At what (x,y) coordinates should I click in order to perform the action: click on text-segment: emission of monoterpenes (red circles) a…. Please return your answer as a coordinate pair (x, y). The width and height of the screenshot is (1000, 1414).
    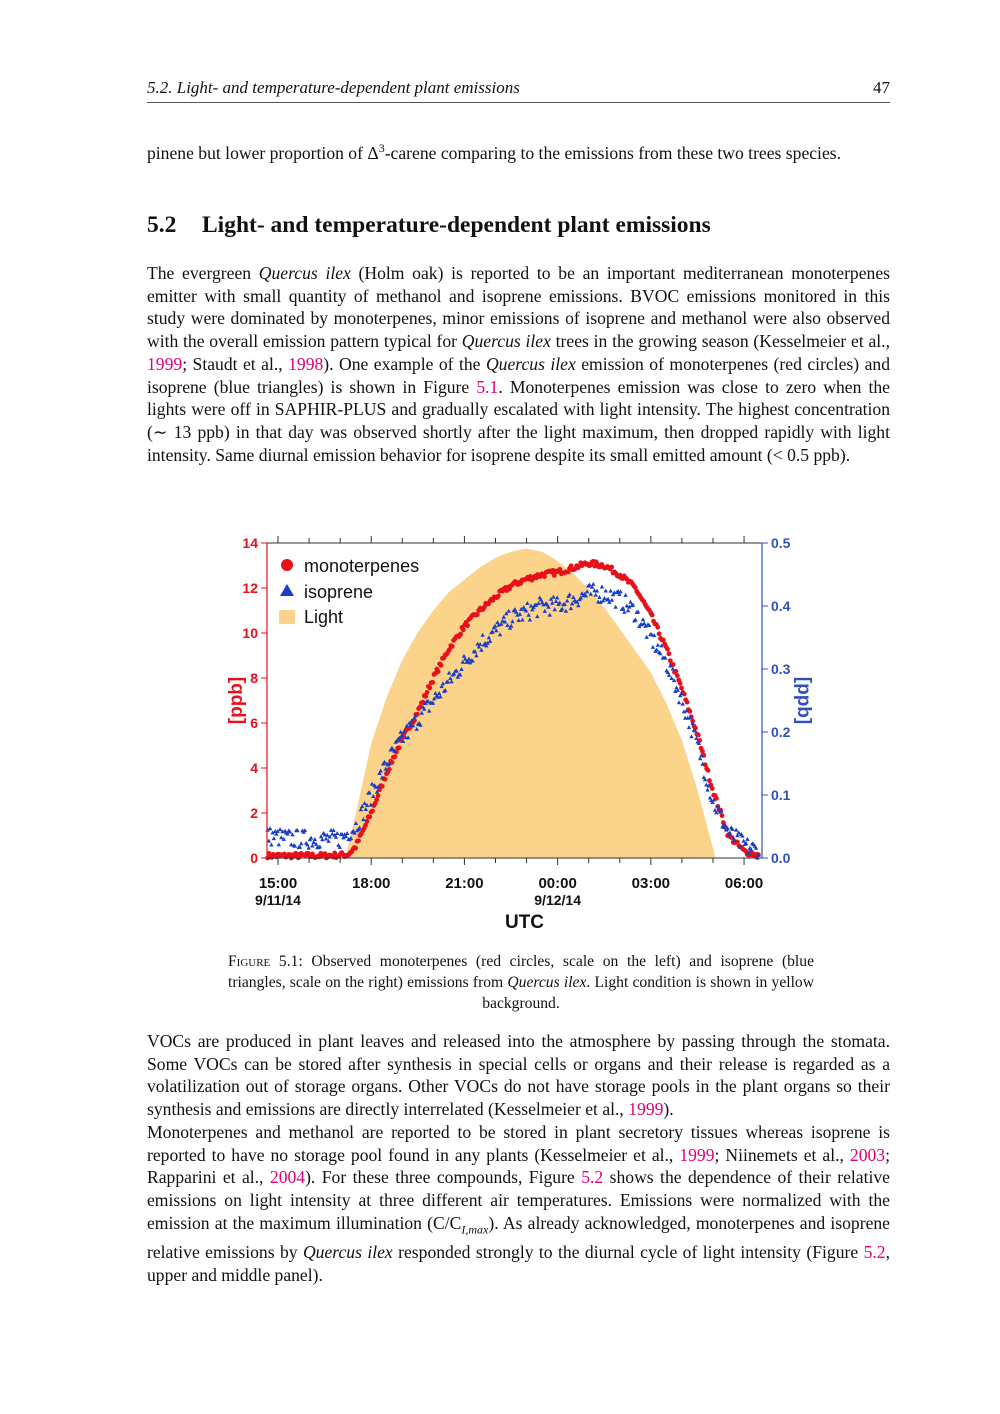
    Looking at the image, I should click on (518, 375).